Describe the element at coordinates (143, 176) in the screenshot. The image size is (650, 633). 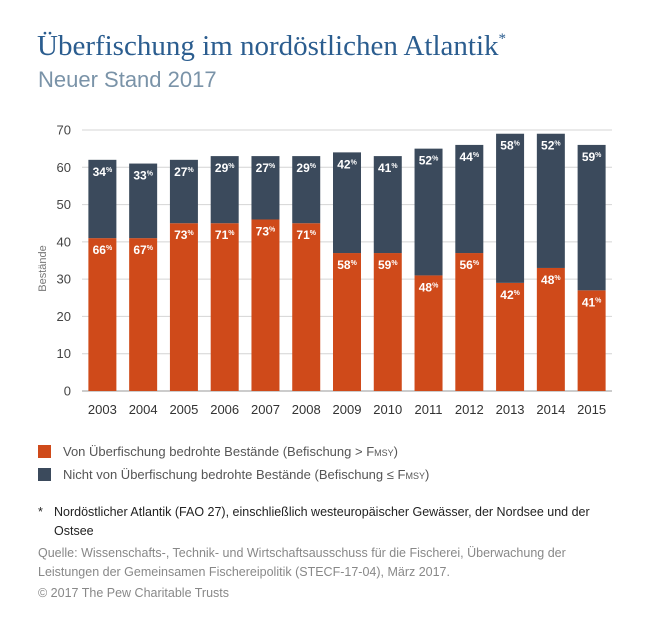
I see `data-label: 33%` at that location.